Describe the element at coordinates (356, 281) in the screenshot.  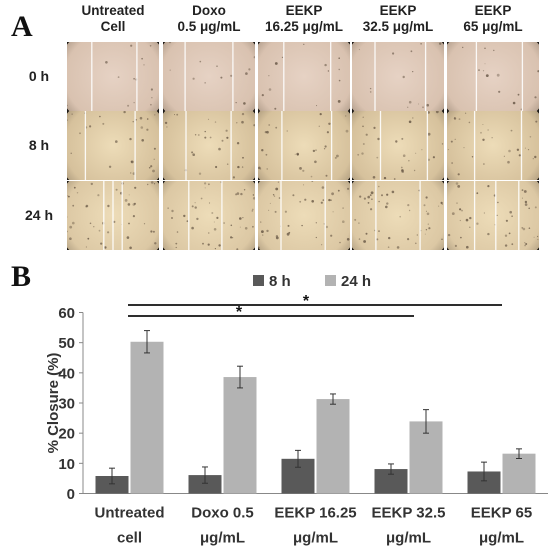
I see `legend-label: 24 h` at that location.